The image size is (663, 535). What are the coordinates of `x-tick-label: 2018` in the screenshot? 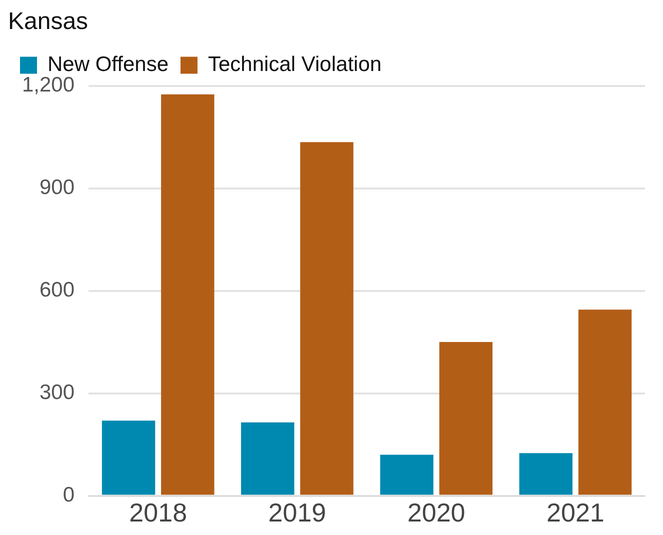 It's located at (158, 513).